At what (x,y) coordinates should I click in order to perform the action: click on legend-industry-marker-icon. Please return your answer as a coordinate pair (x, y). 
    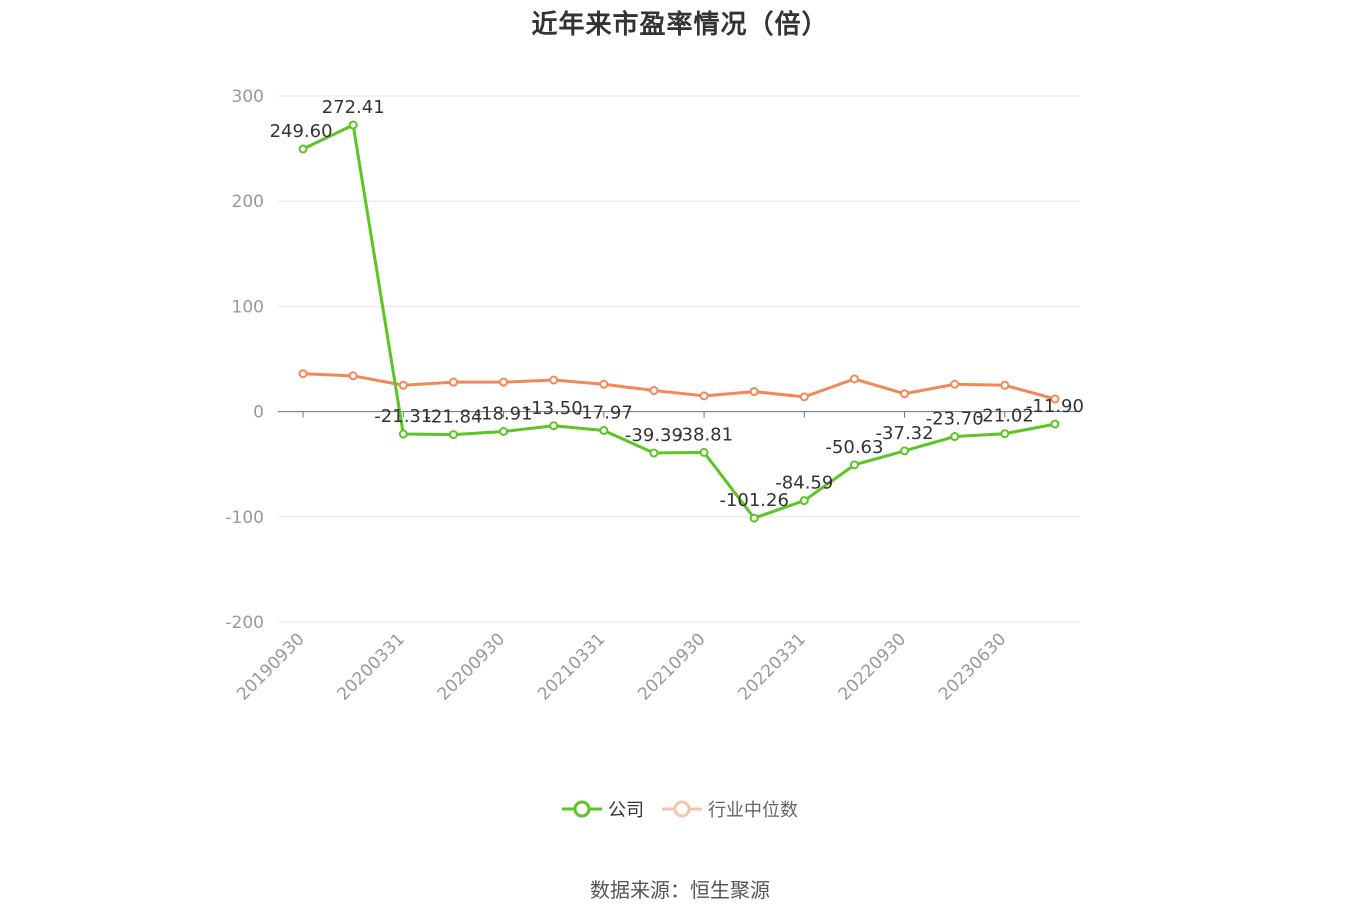
    Looking at the image, I should click on (682, 809).